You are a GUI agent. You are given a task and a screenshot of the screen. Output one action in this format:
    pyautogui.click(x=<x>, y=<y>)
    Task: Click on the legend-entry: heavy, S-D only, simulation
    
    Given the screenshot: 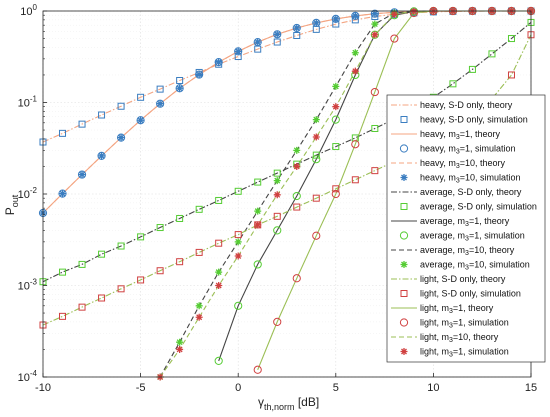 What is the action you would take?
    pyautogui.click(x=464, y=120)
    